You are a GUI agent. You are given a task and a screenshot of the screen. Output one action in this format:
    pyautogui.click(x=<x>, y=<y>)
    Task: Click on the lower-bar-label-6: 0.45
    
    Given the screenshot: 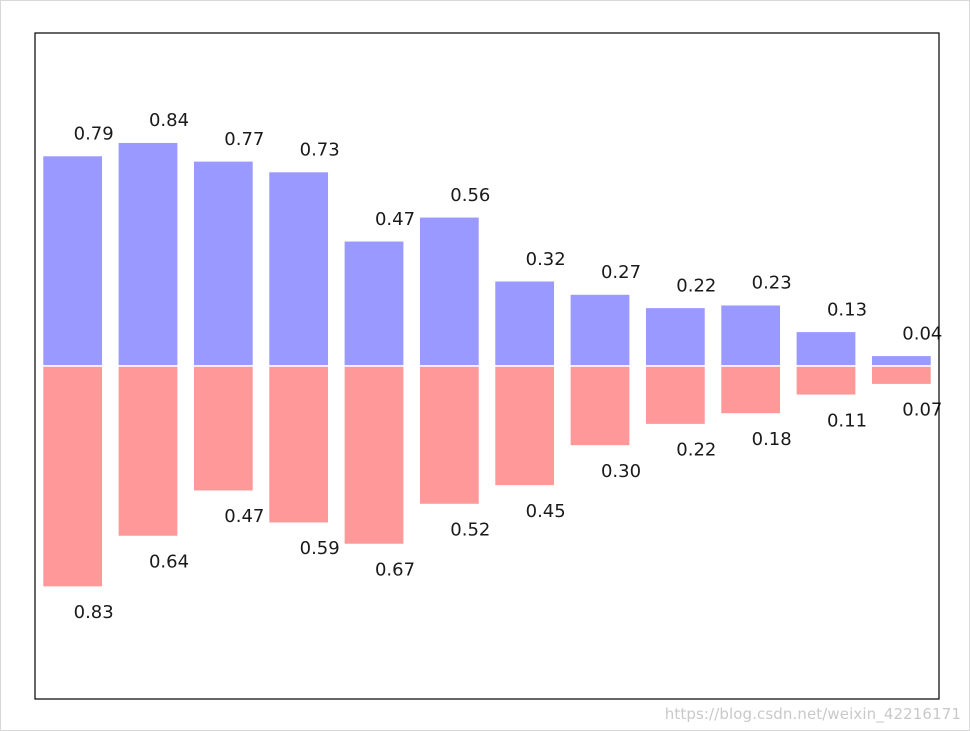 What is the action you would take?
    pyautogui.click(x=546, y=511)
    